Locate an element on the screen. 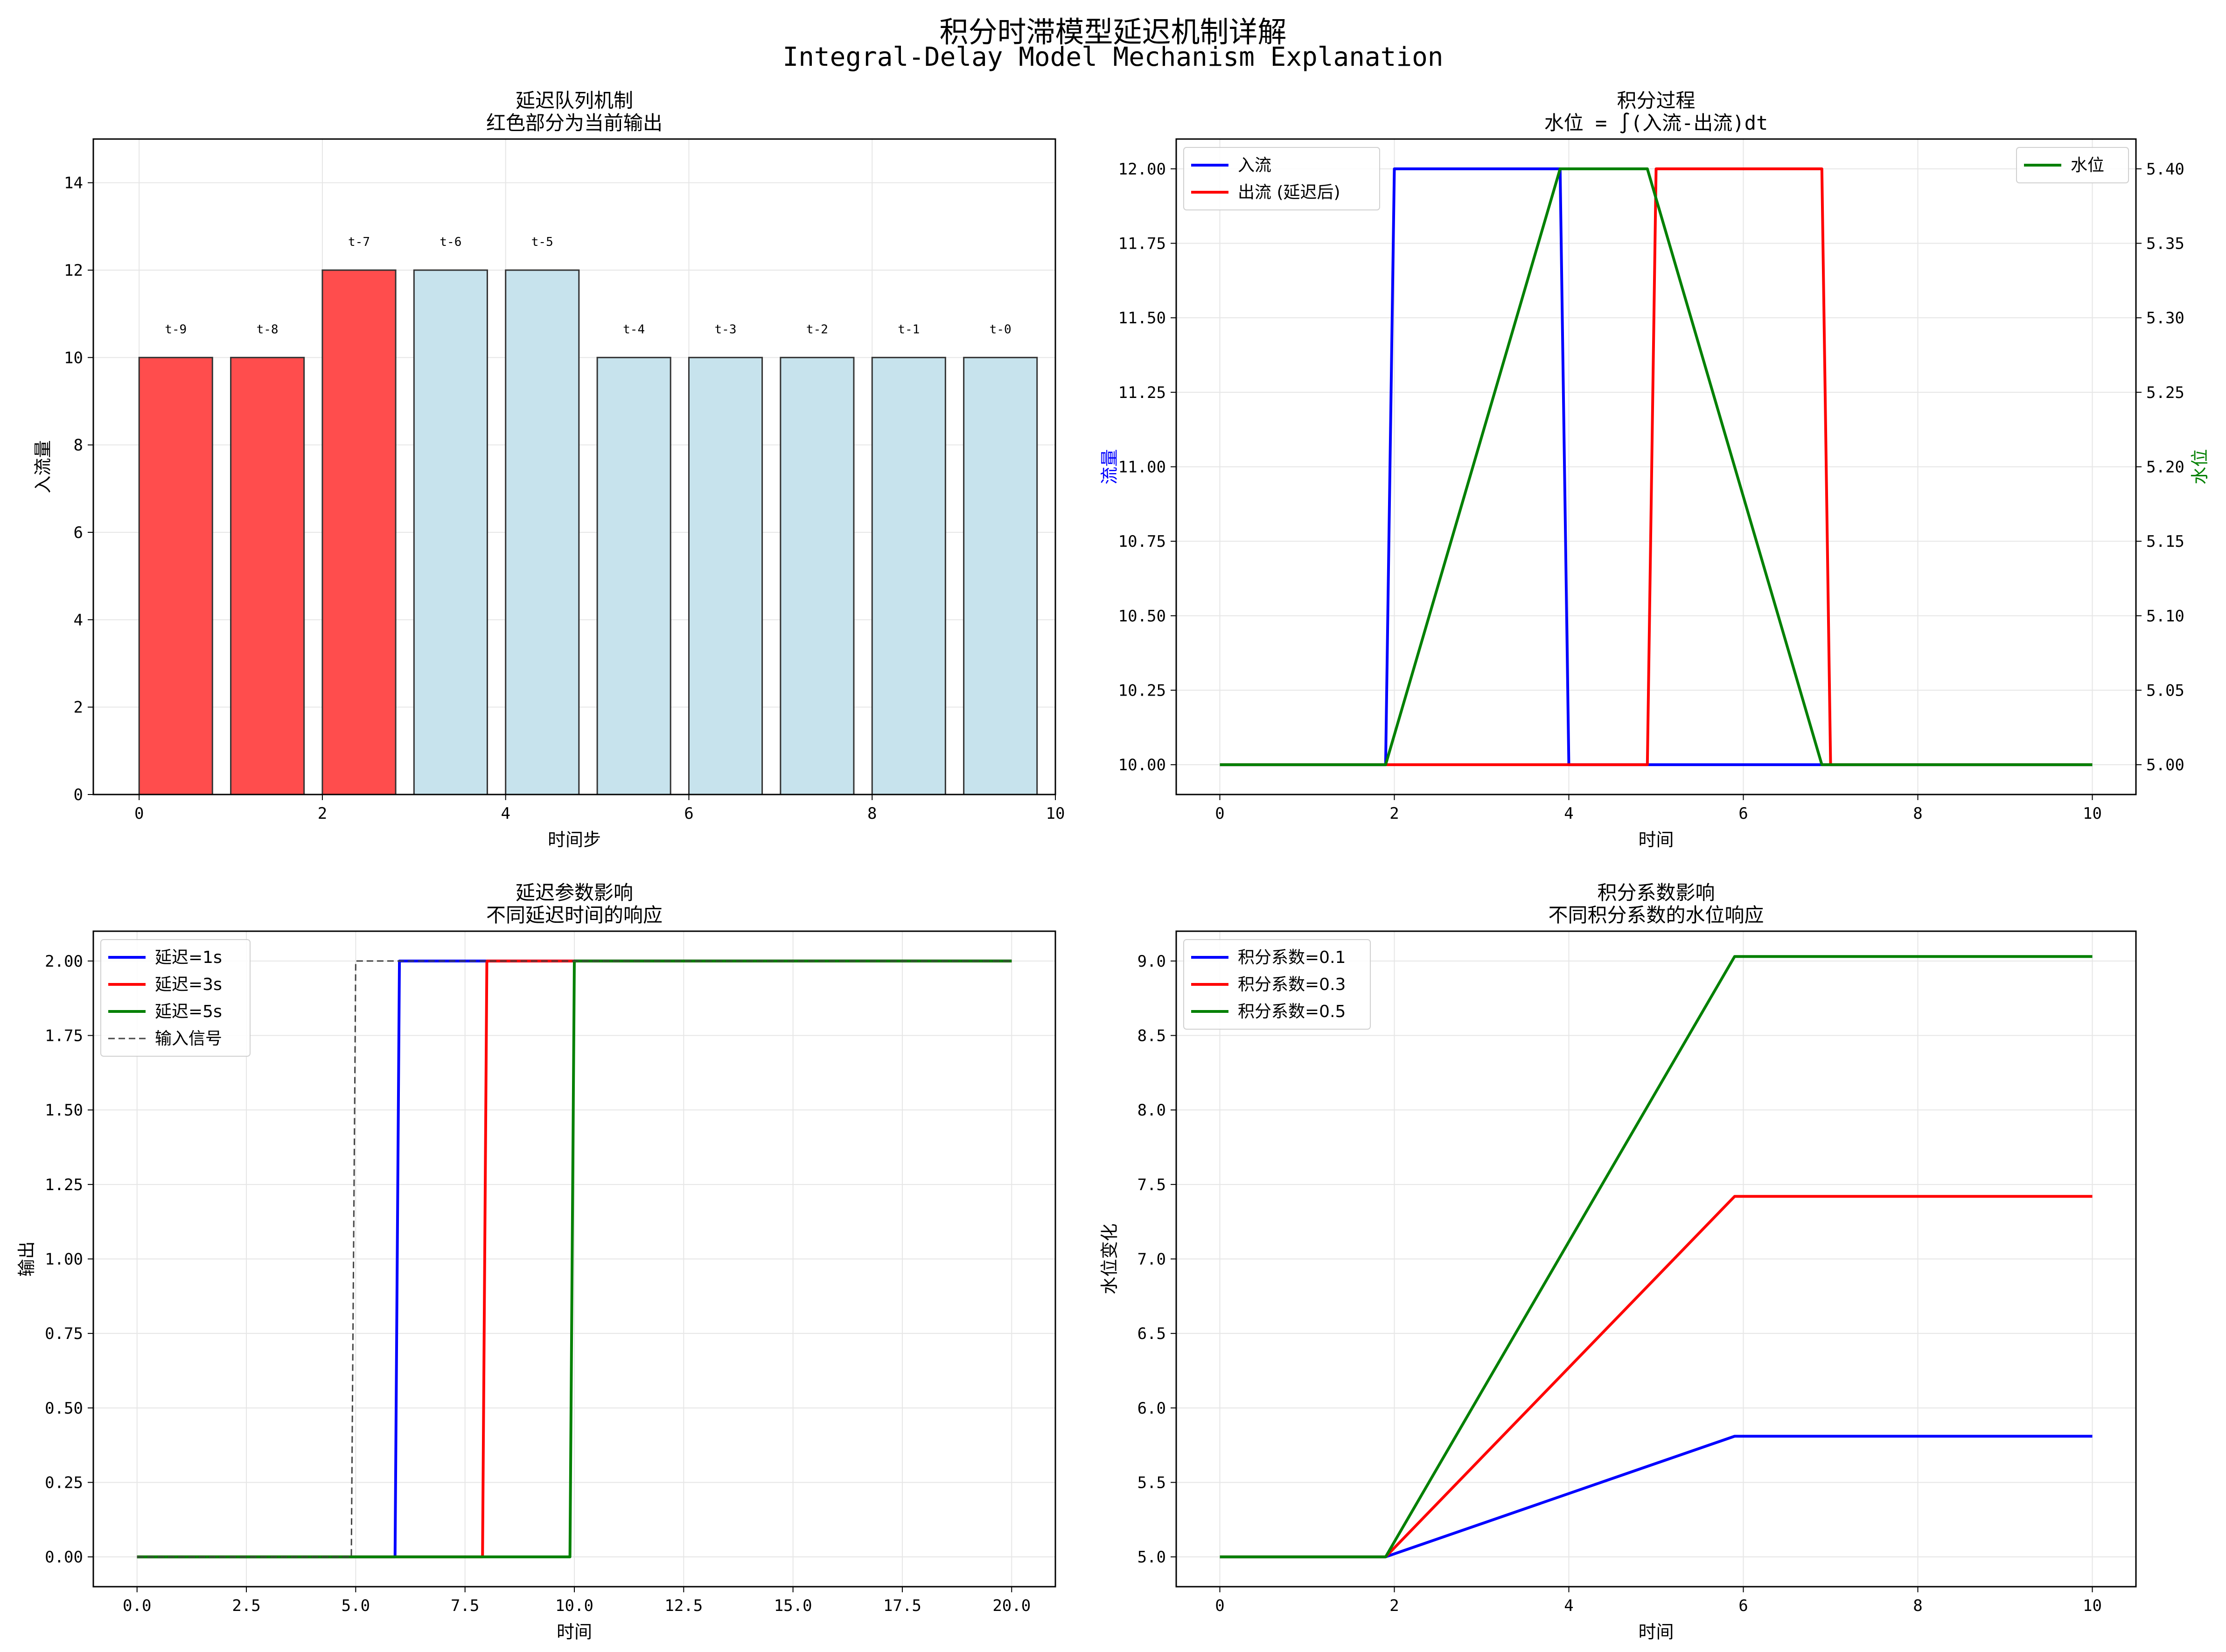  y2-tick-label: 5.30 is located at coordinates (2165, 319).